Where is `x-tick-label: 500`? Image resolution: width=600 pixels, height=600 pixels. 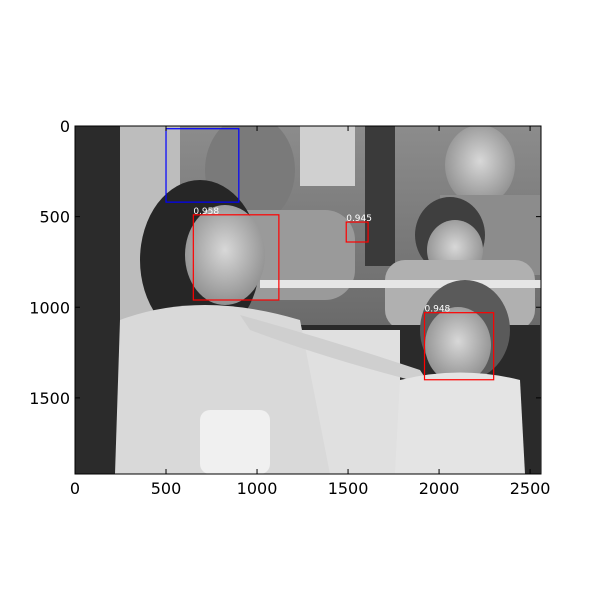
x-tick-label: 500 is located at coordinates (166, 488).